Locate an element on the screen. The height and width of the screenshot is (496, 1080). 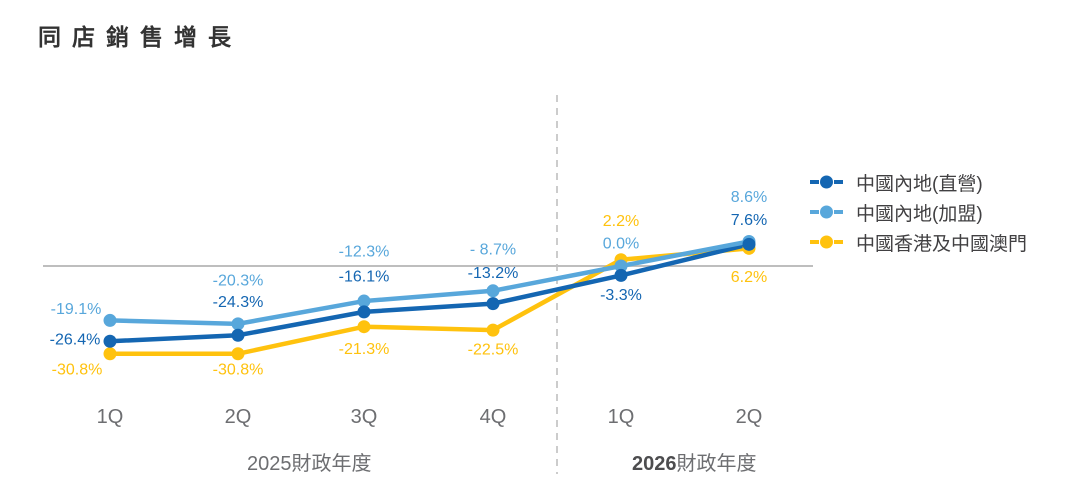
point-label: -12.3% is located at coordinates (364, 252).